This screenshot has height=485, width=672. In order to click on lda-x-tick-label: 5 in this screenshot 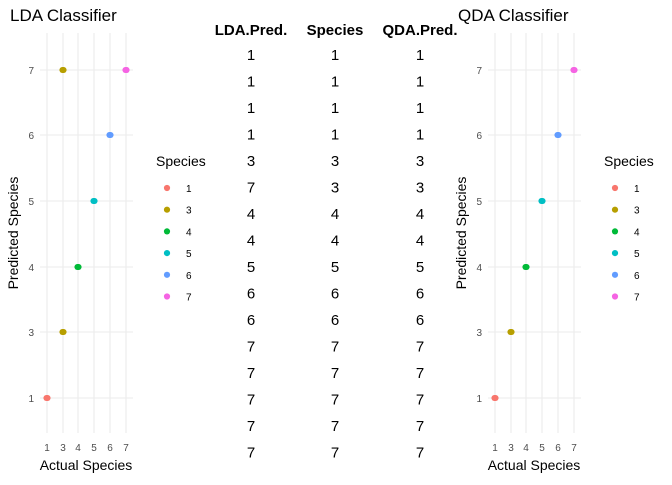, I will do `click(94, 448)`.